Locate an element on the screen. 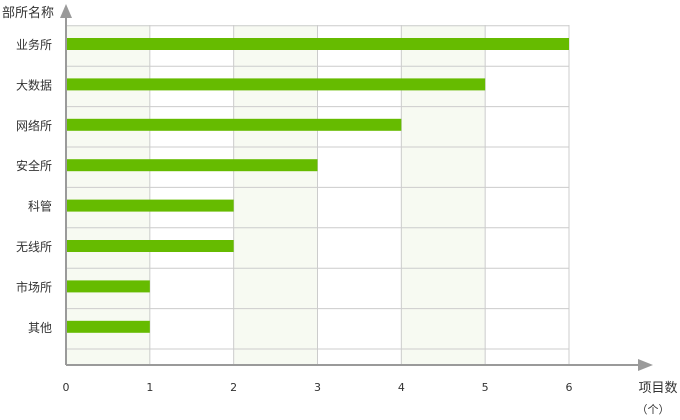 The height and width of the screenshot is (420, 680). y-axis-arrow is located at coordinates (66, 11).